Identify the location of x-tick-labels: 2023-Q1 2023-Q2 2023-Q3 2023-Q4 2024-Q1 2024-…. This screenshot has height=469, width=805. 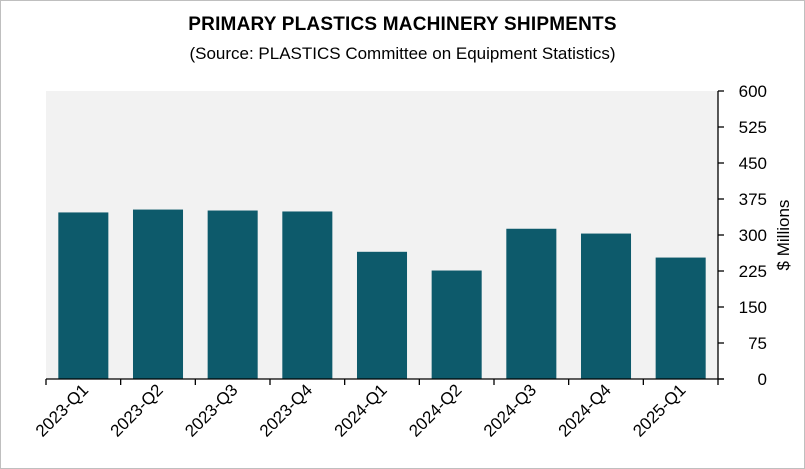
(361, 410).